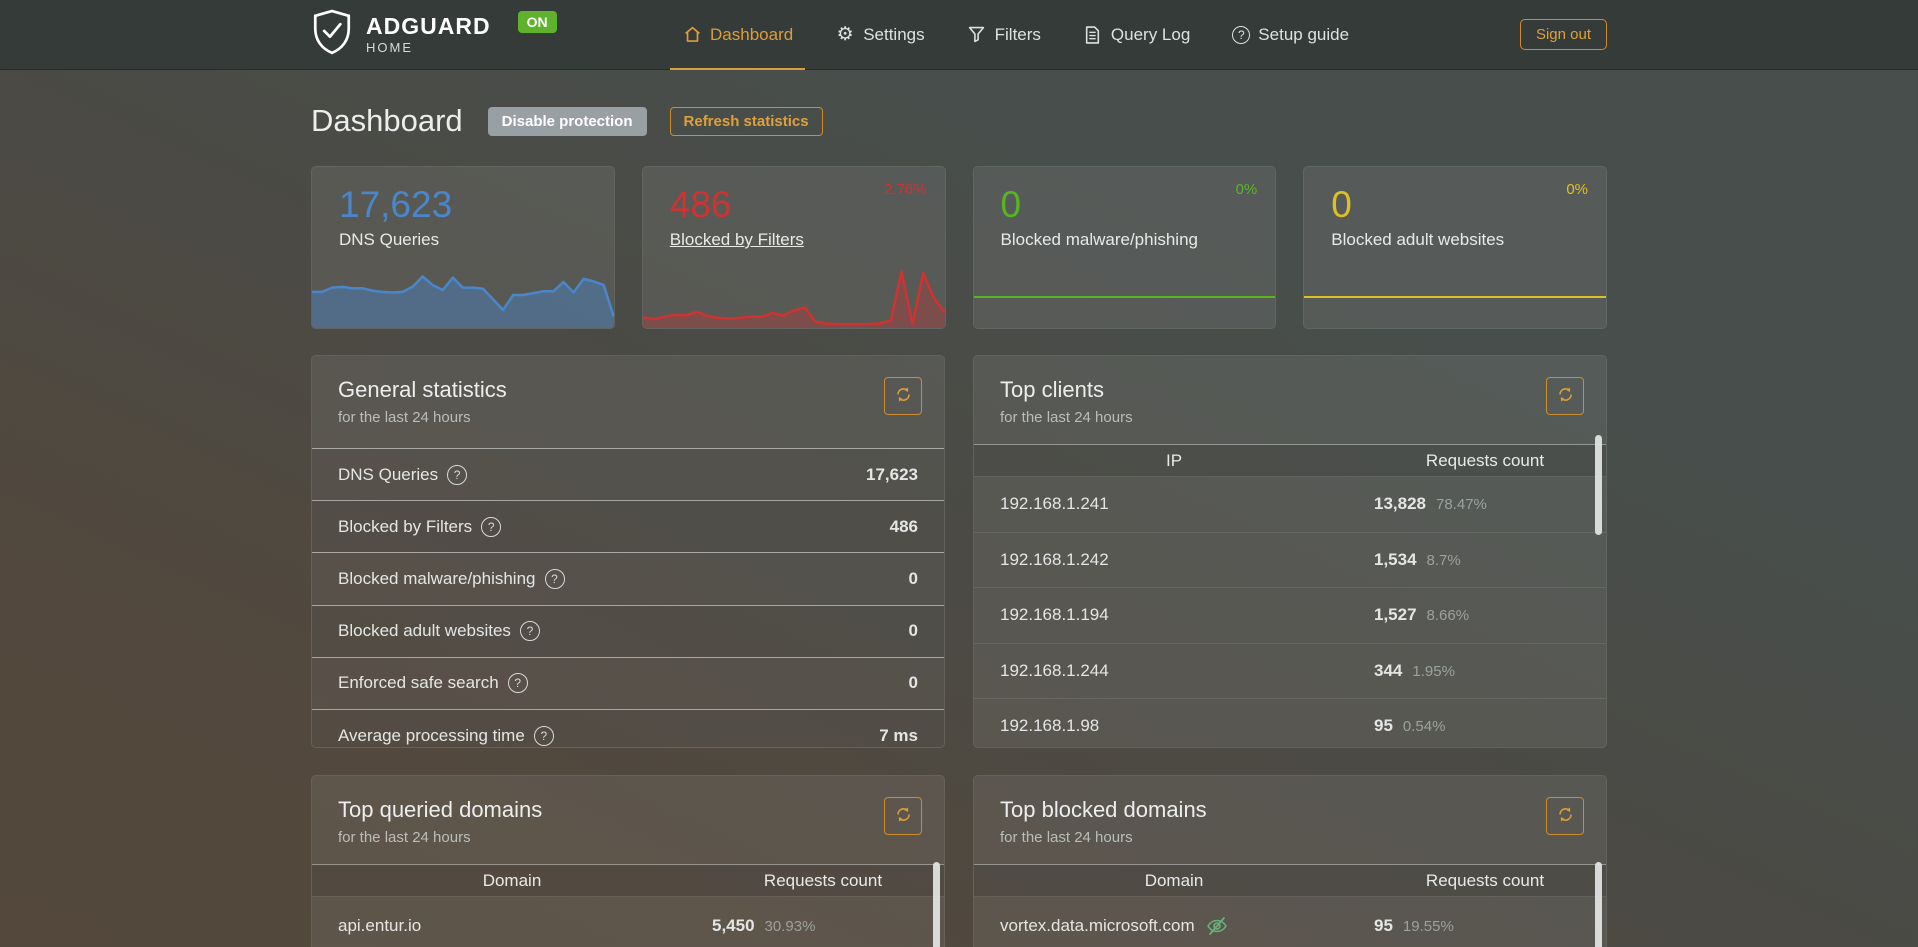  I want to click on client-row: 192.168.1.98 95 0.54%, so click(1290, 723).